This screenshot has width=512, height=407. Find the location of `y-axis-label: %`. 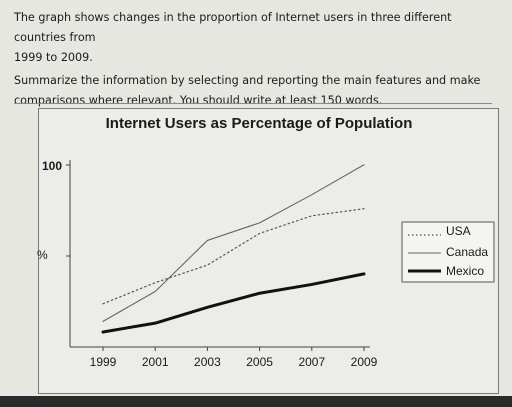

y-axis-label: % is located at coordinates (42, 255).